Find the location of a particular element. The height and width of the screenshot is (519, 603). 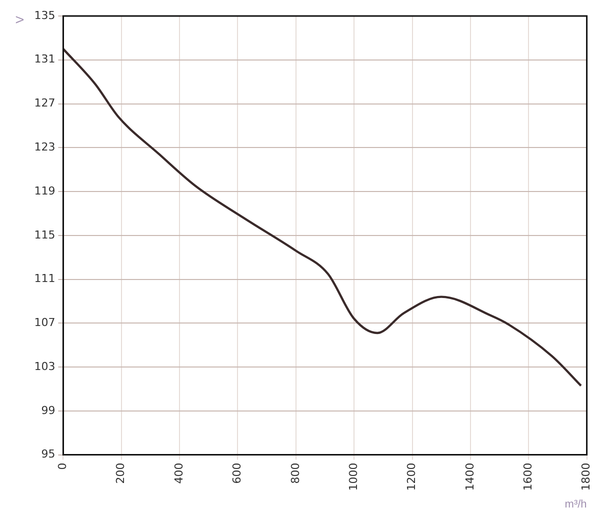

y-tick-label: 131 is located at coordinates (45, 59).